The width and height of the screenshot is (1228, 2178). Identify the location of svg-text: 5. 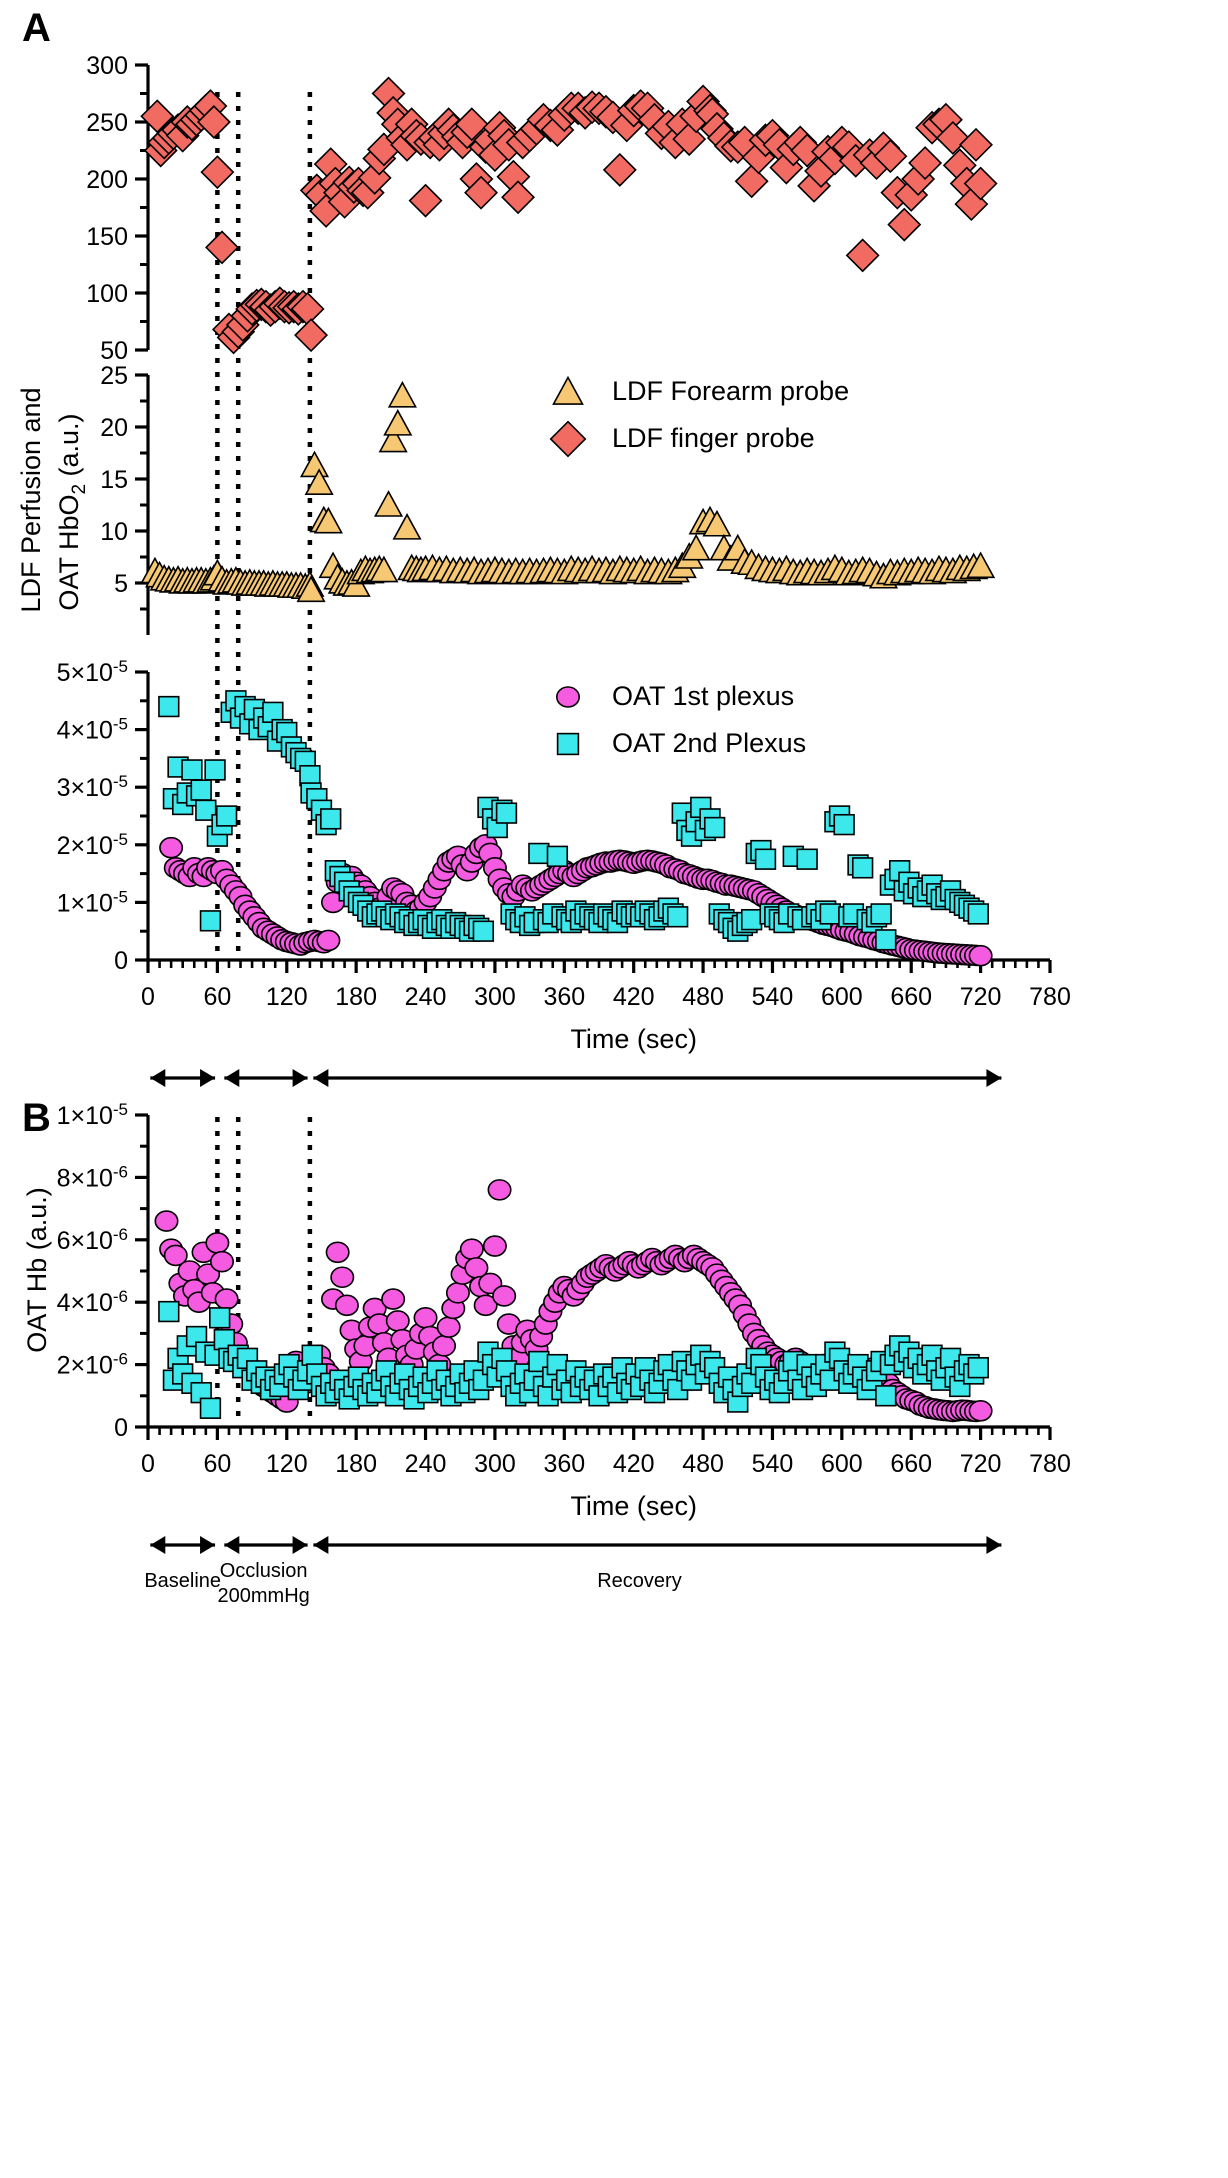
(121, 584).